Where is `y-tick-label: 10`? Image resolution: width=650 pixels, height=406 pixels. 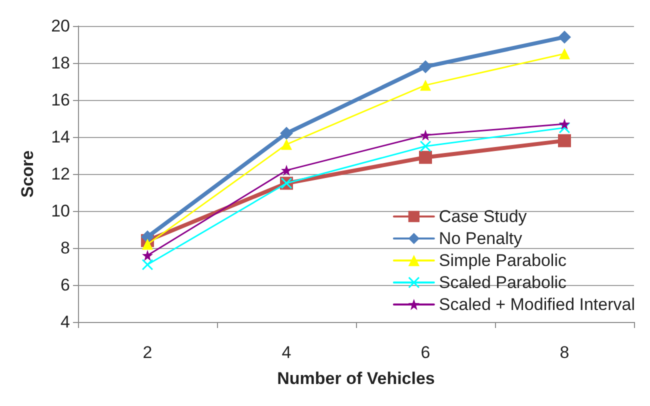
y-tick-label: 10 is located at coordinates (60, 211).